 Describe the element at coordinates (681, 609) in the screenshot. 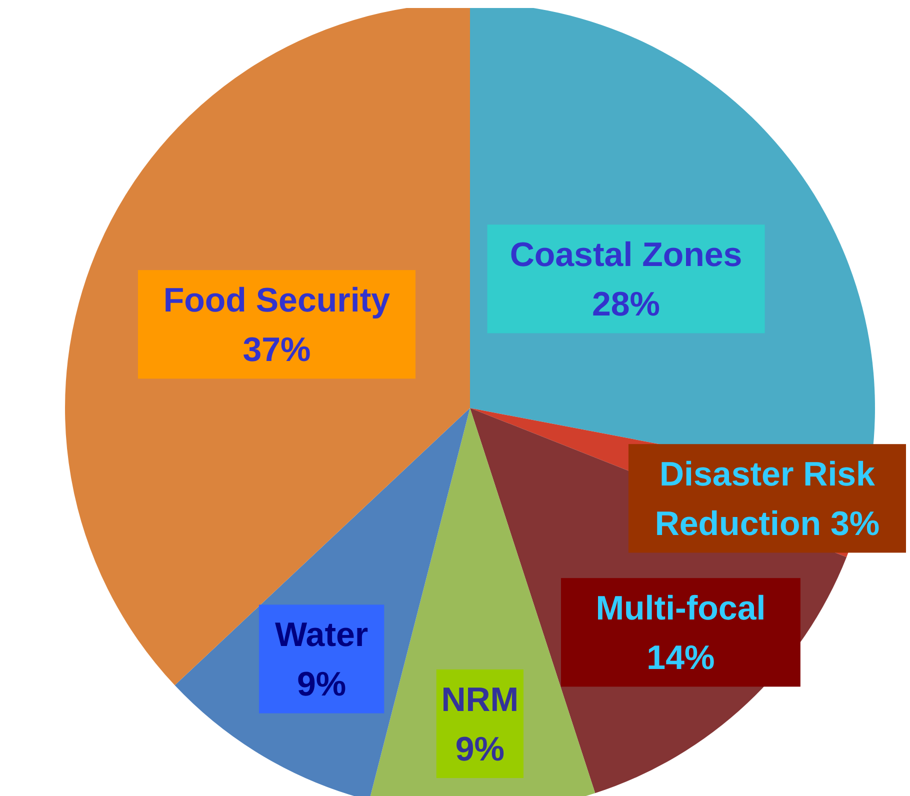

I see `slice-label: Multi-focal` at that location.